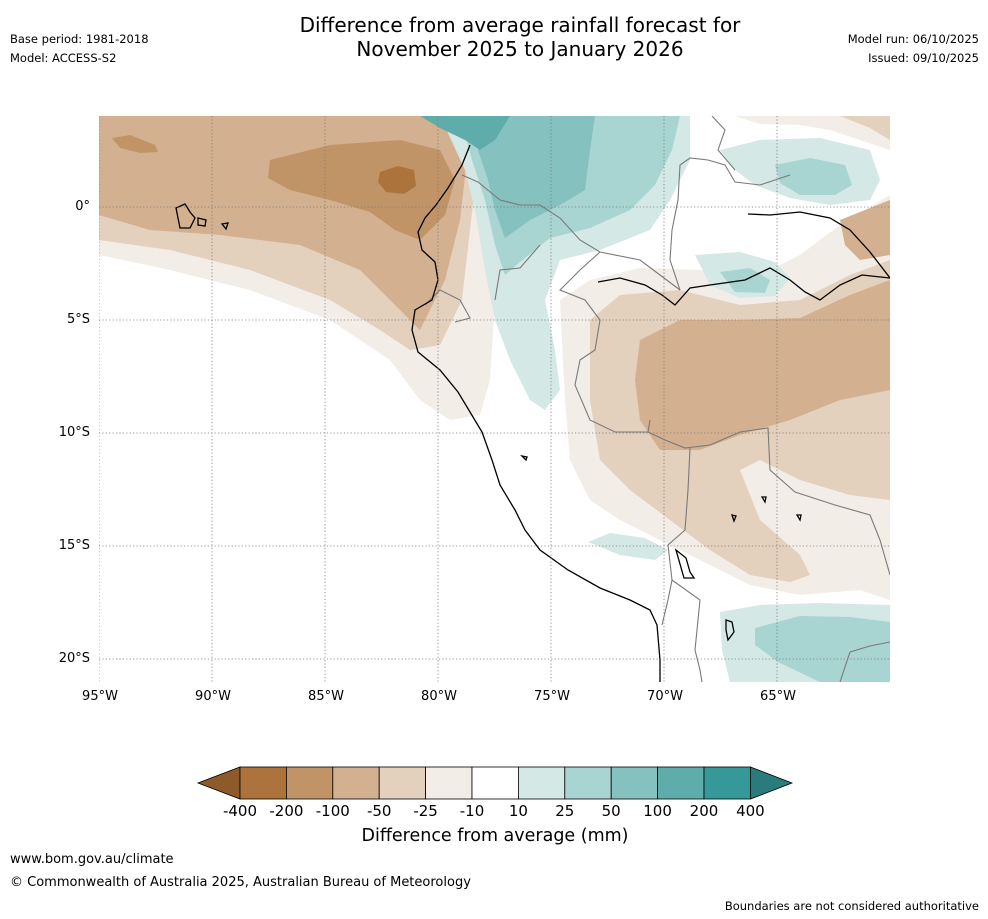 The image size is (988, 919). Describe the element at coordinates (74, 545) in the screenshot. I see `lat-label-15s: 15°S` at that location.